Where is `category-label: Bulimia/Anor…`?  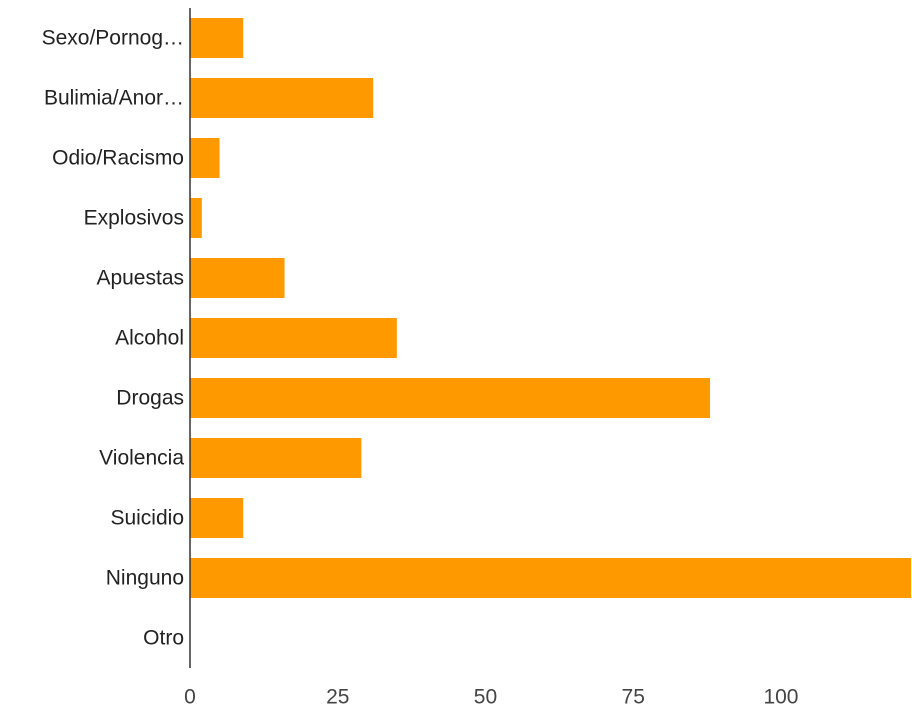 category-label: Bulimia/Anor… is located at coordinates (114, 98).